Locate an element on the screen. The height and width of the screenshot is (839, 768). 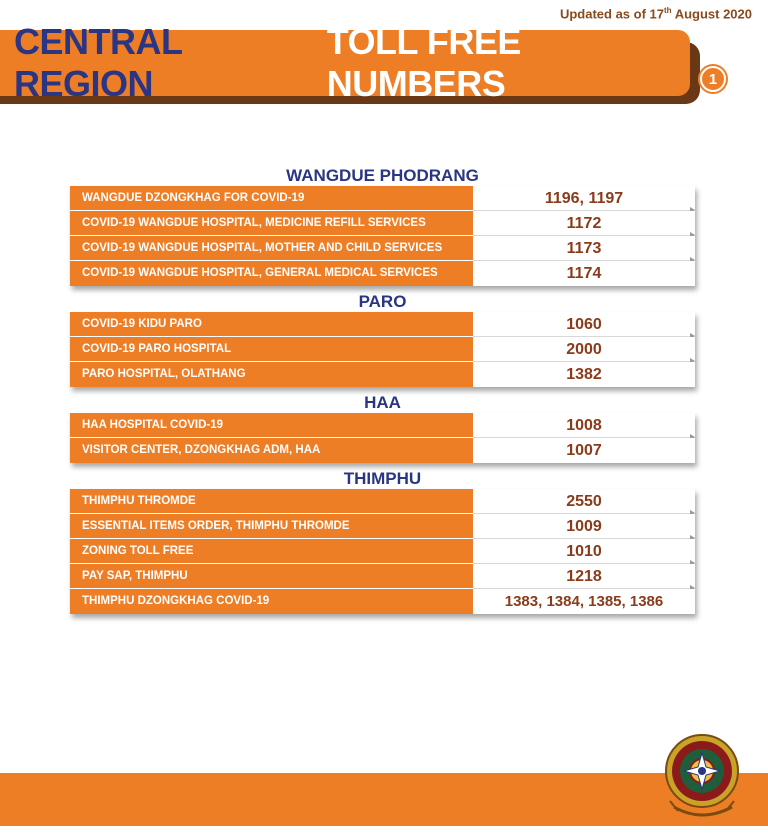
row-label: VISITOR CENTER, DZONGKHAG ADM, HAA is located at coordinates (271, 450).